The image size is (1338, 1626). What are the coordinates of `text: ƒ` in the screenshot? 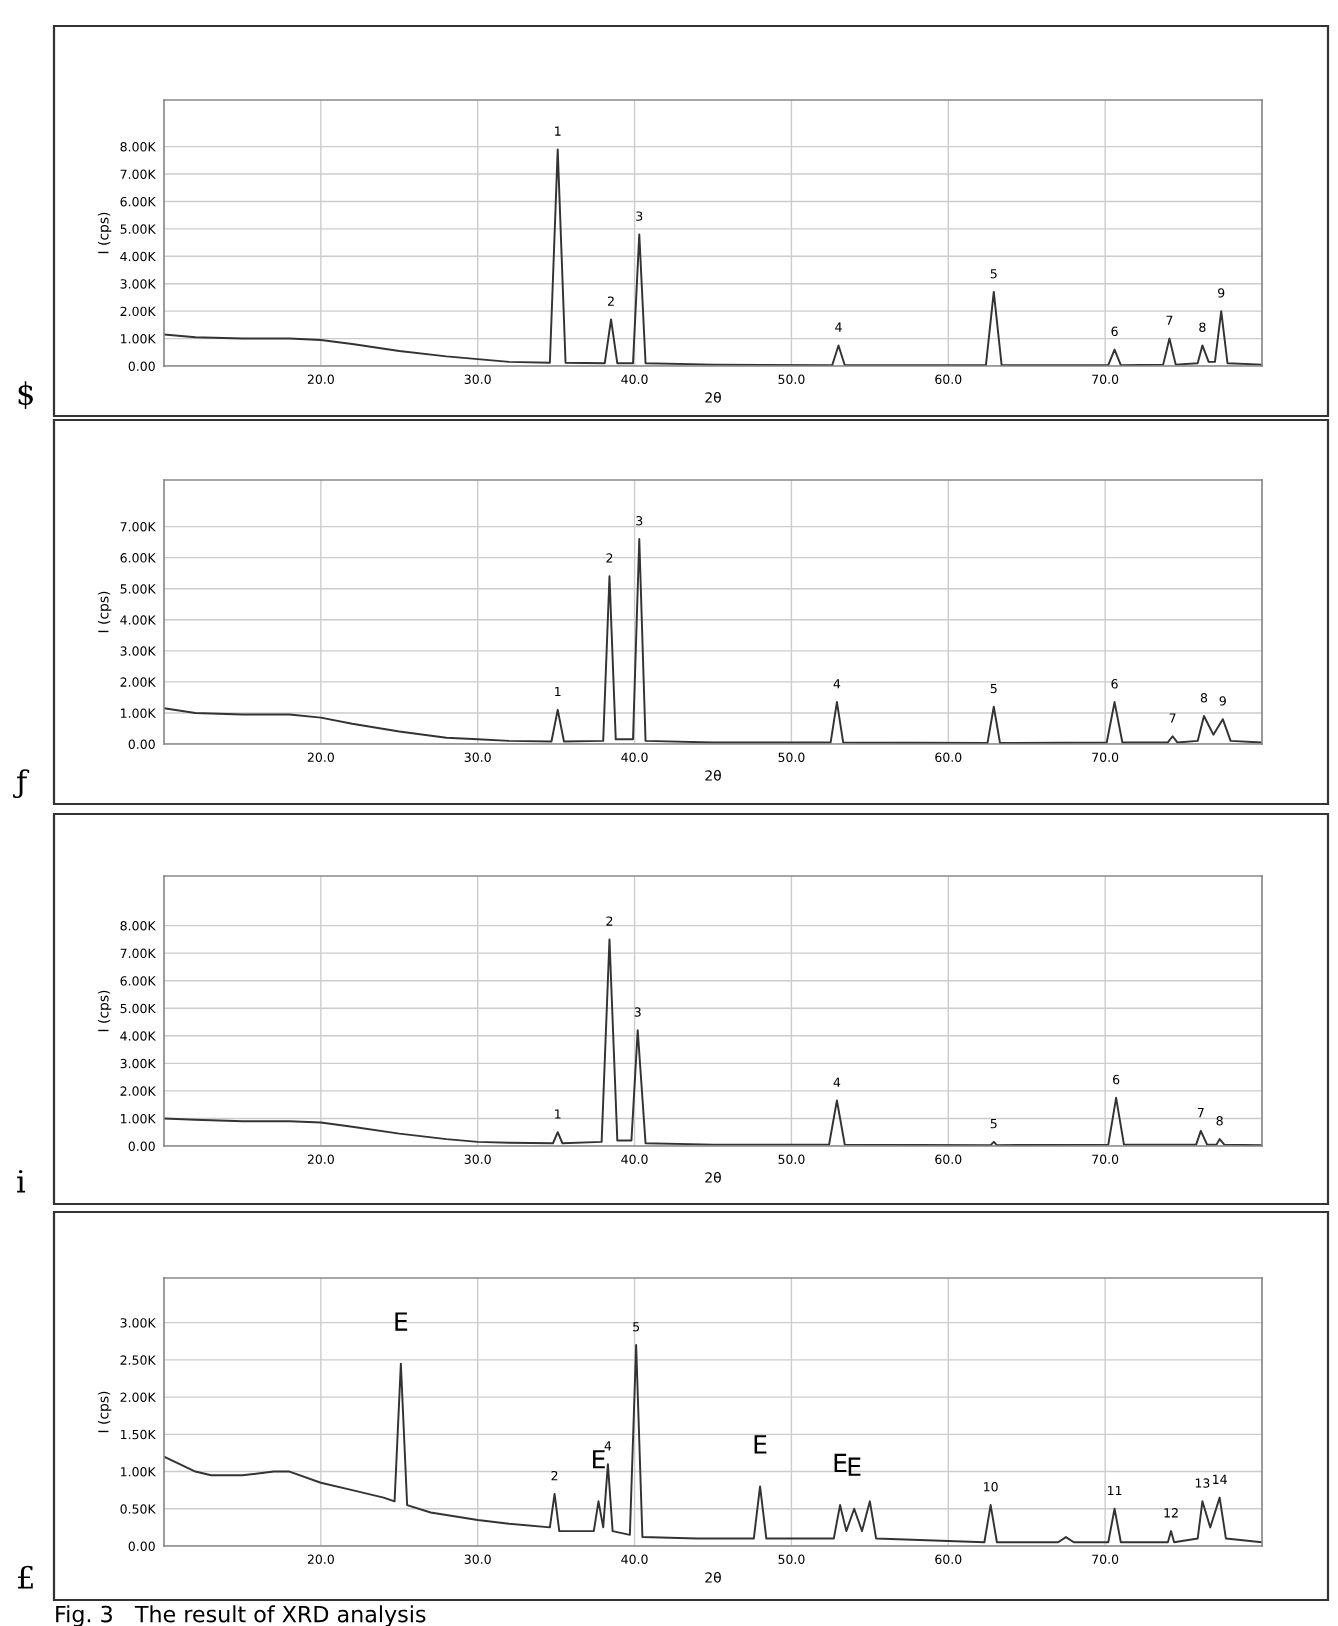 It's located at (21, 784).